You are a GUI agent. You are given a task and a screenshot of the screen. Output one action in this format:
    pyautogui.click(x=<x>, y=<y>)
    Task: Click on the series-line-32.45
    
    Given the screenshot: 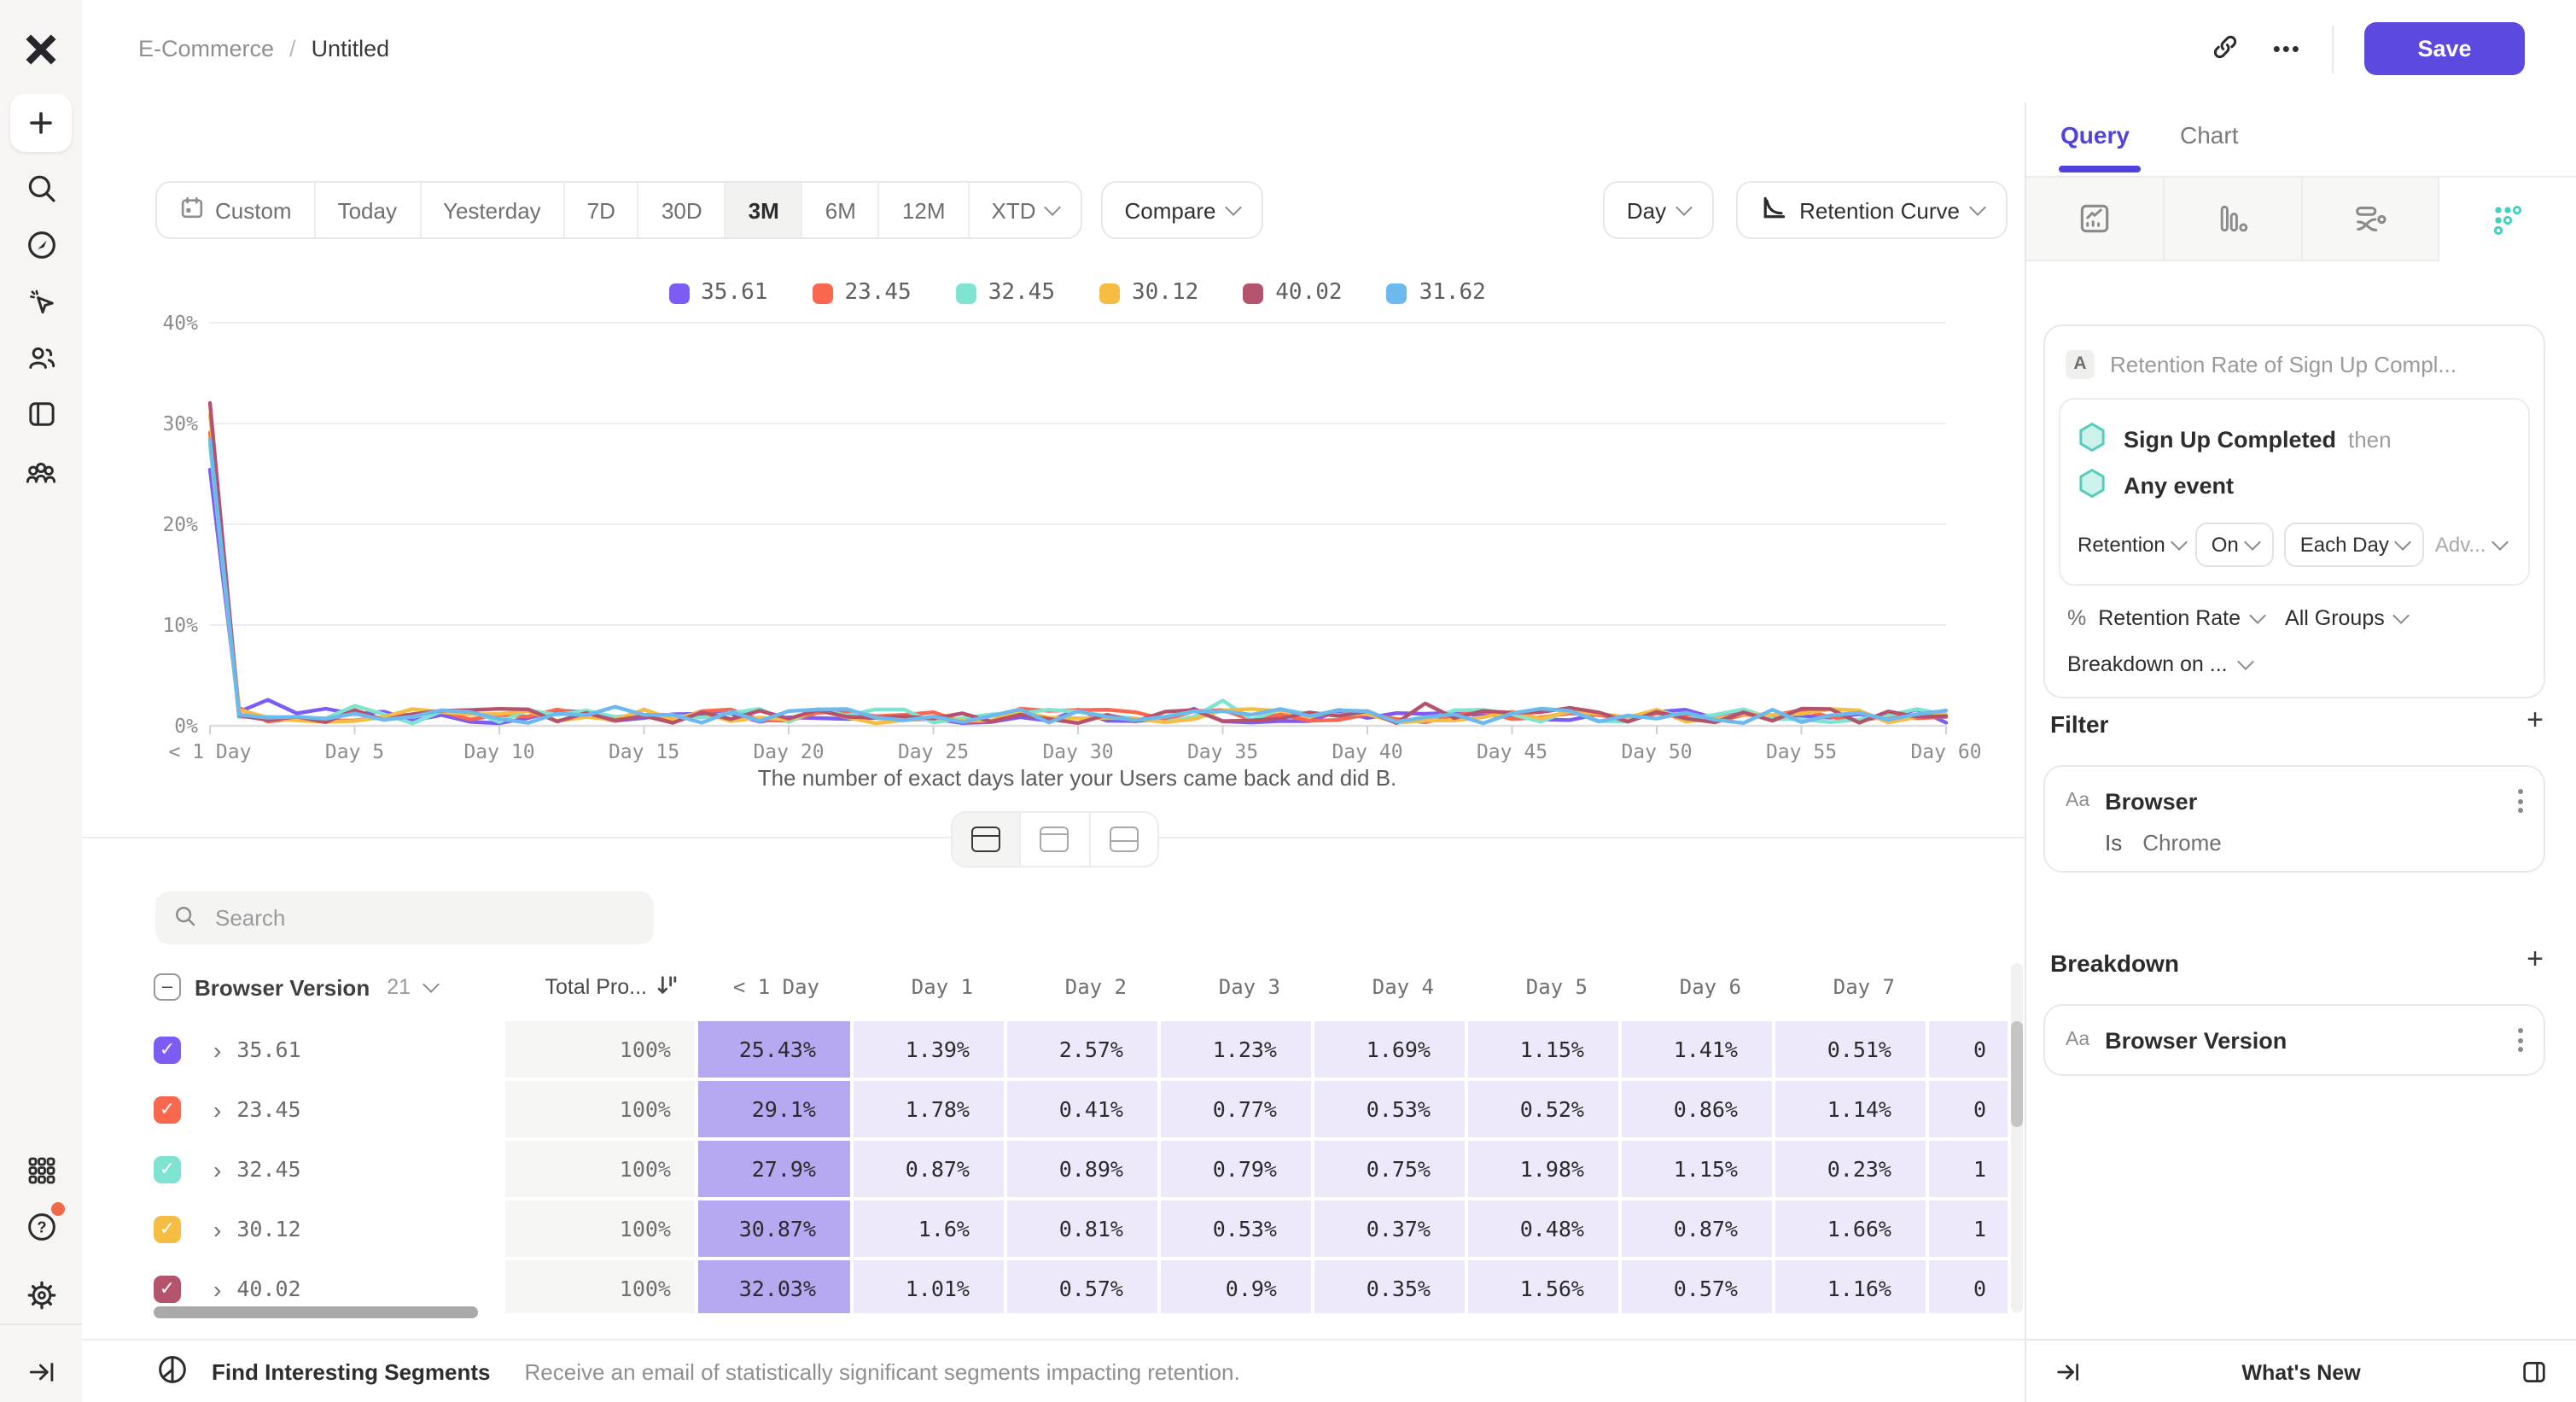 What is the action you would take?
    pyautogui.click(x=1078, y=584)
    